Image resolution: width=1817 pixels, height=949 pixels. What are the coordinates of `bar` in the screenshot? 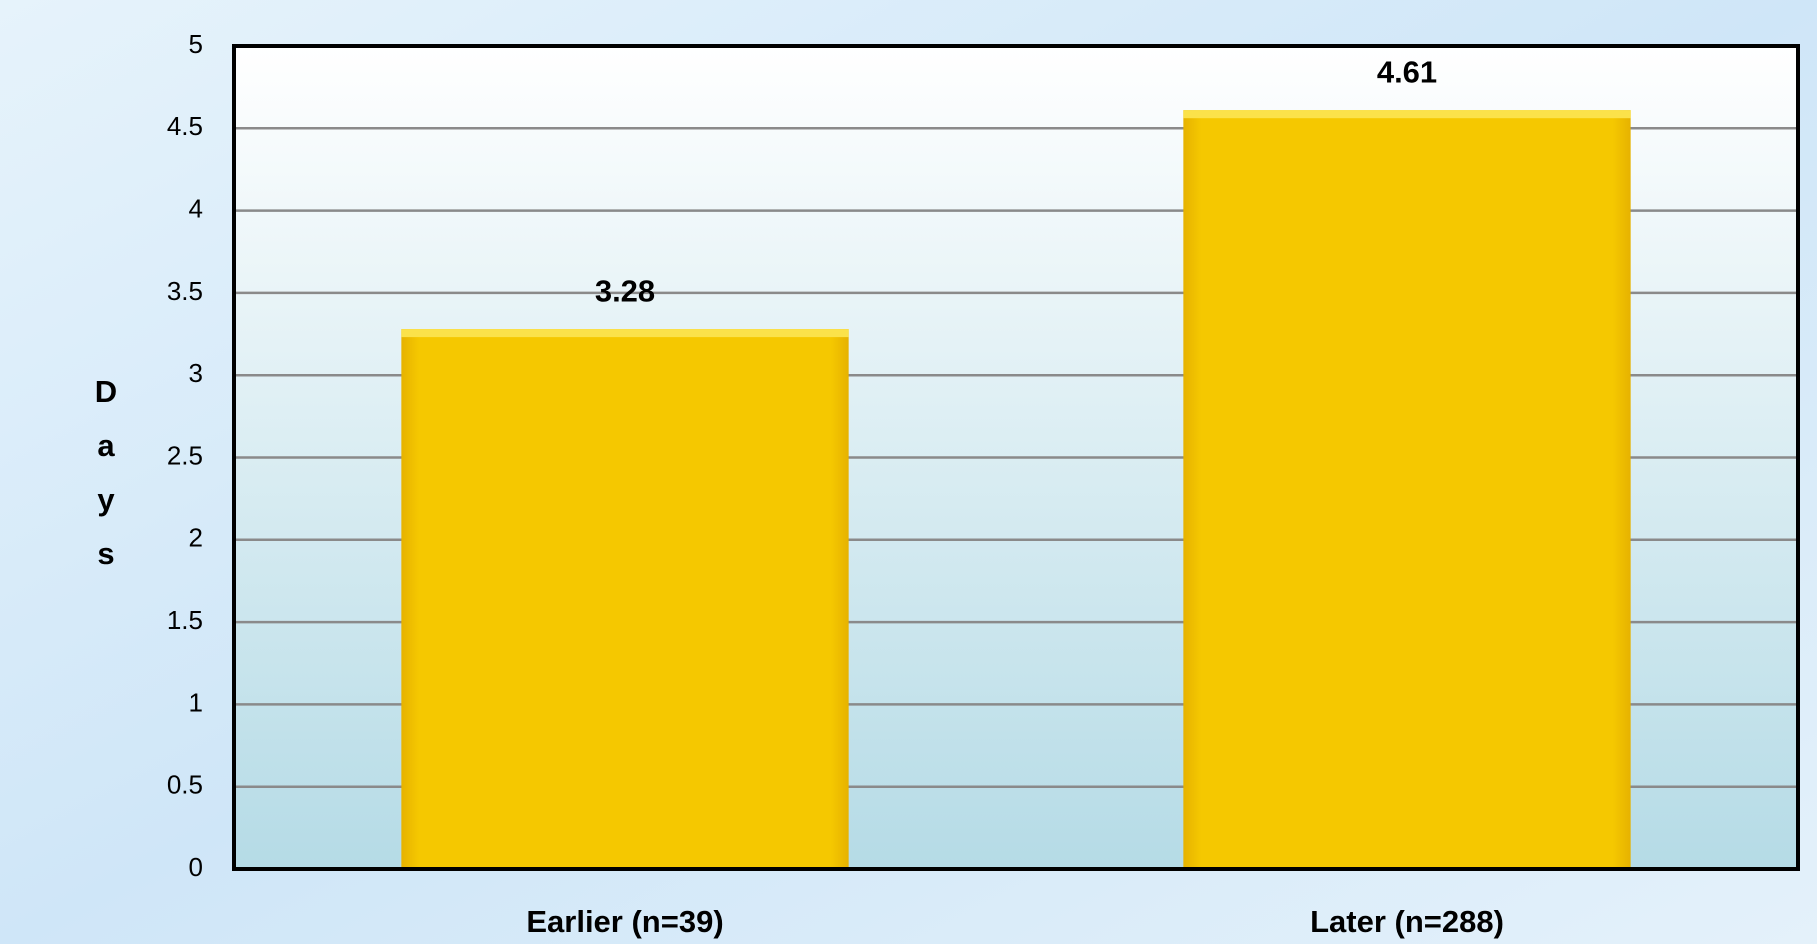 It's located at (625, 599).